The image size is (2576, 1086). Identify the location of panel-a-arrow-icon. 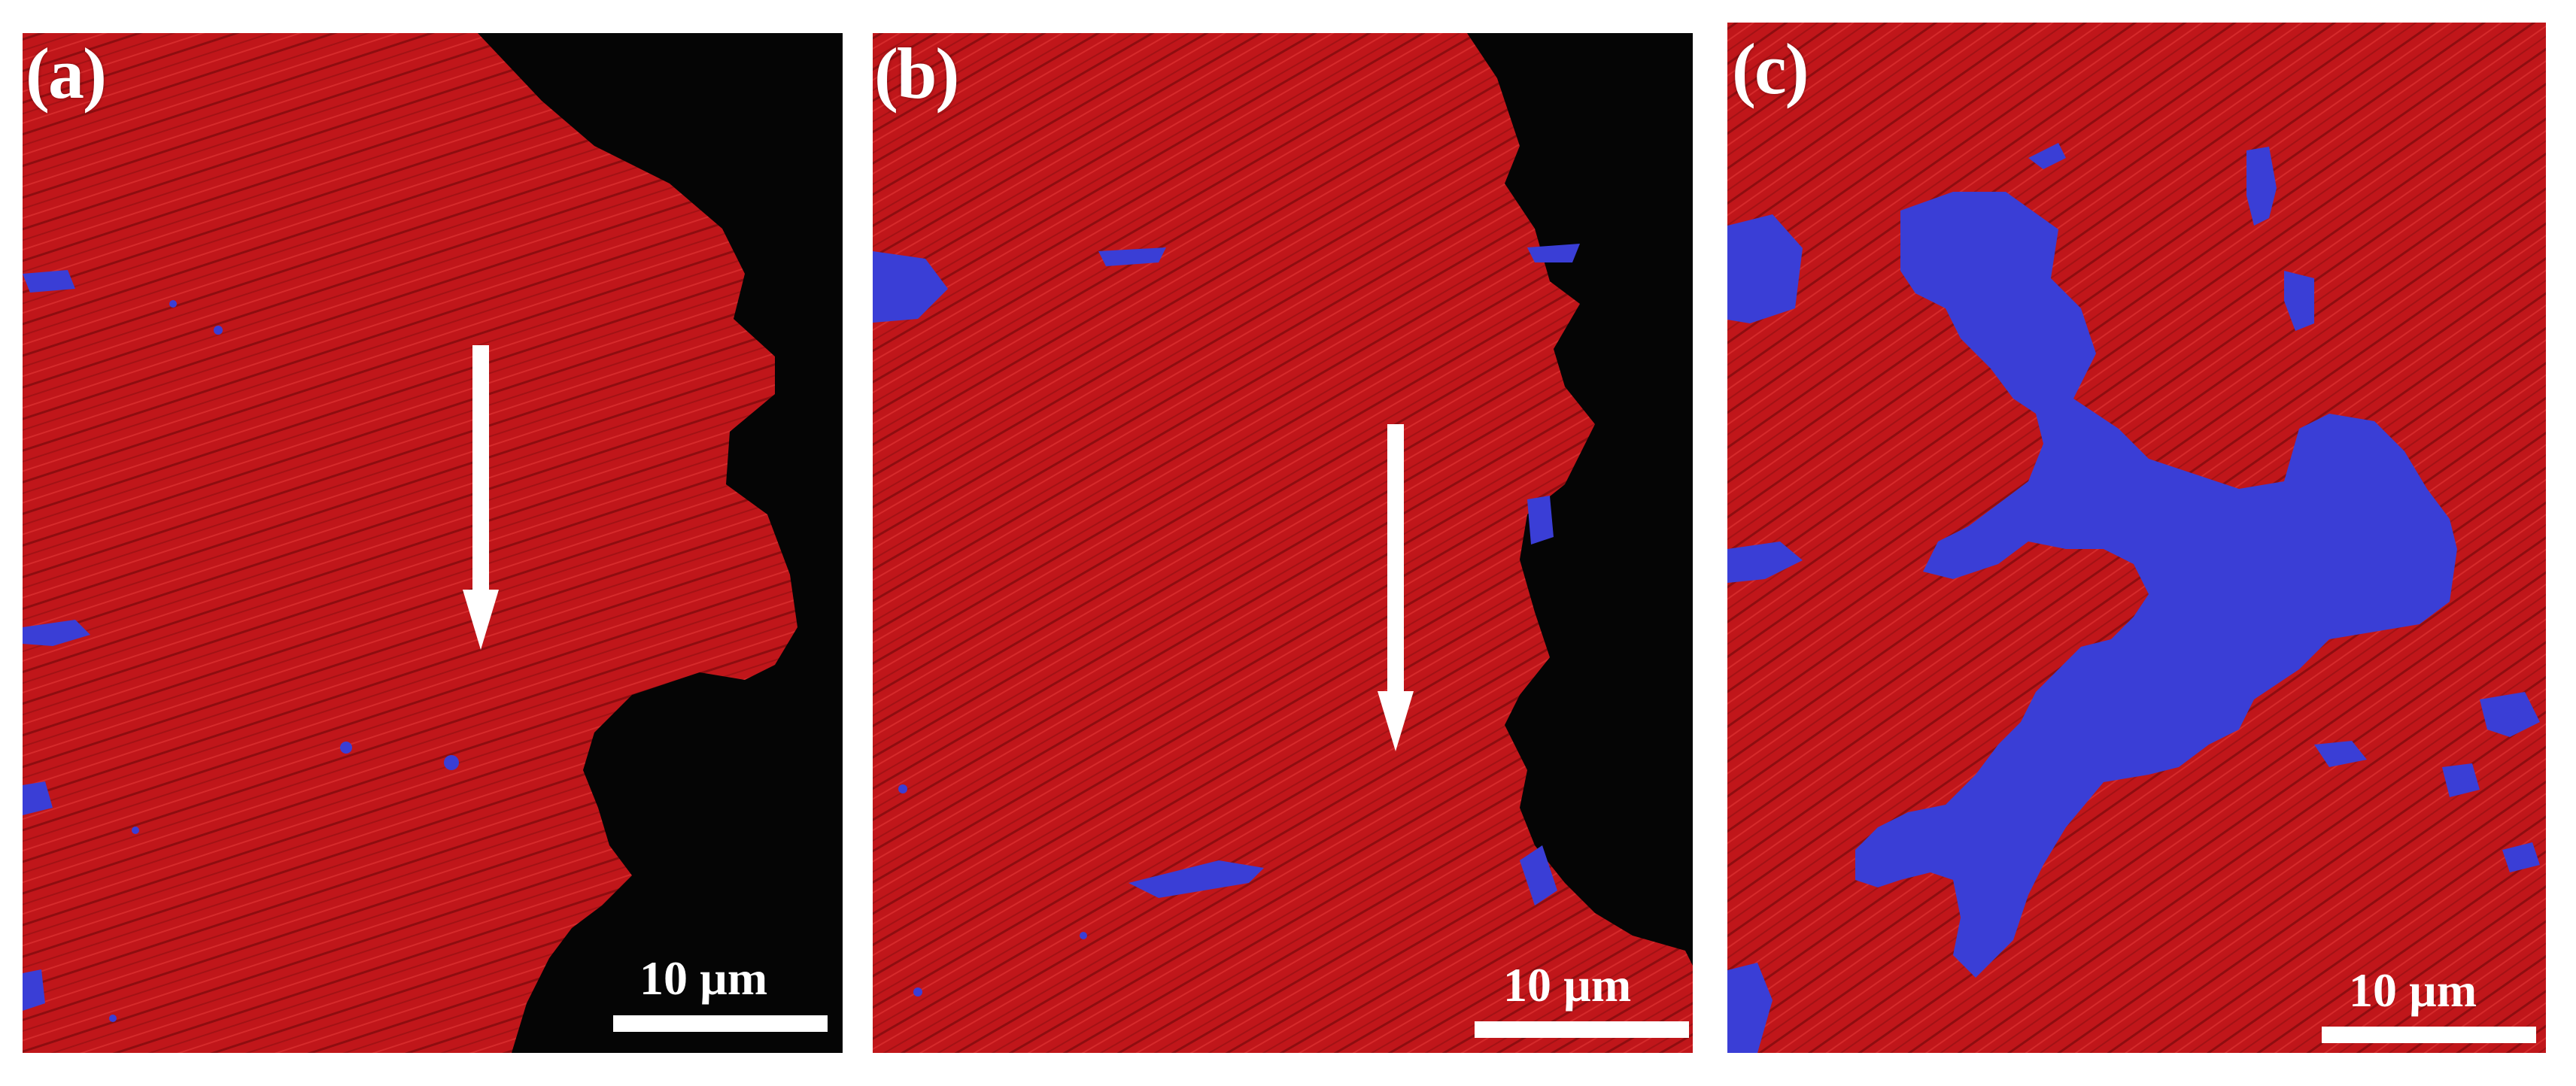
(481, 497).